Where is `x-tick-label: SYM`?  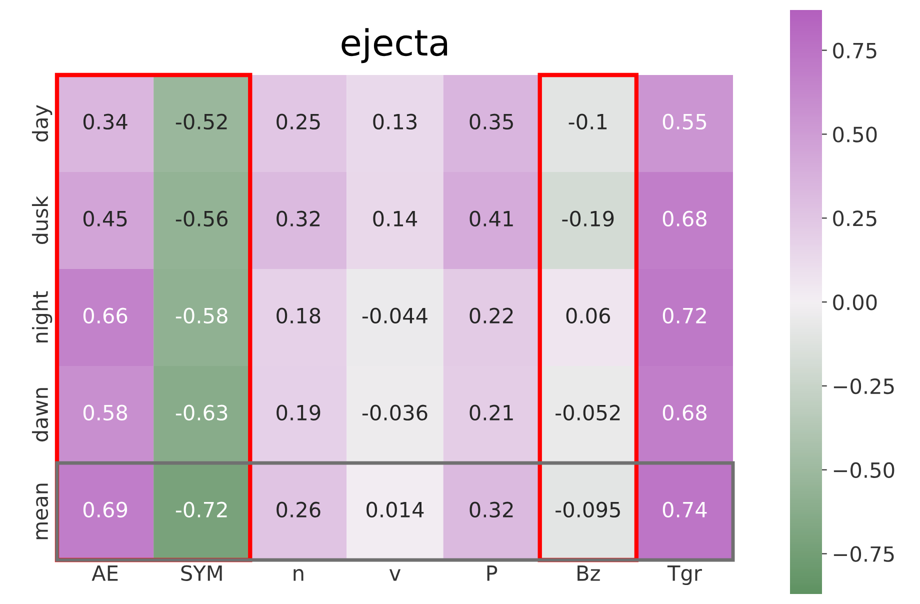 x-tick-label: SYM is located at coordinates (201, 573).